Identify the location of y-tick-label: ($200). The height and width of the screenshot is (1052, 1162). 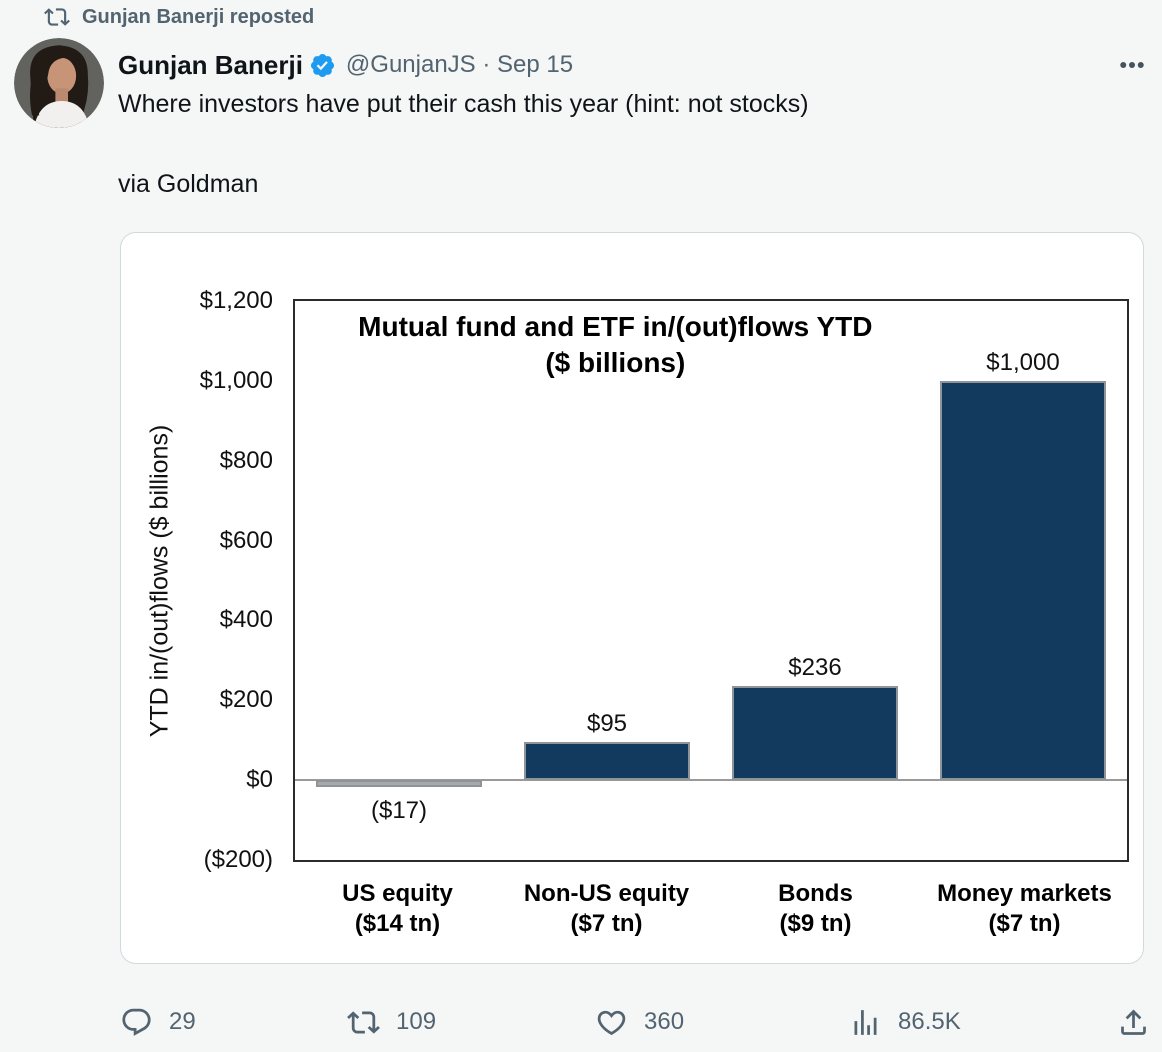
(238, 859).